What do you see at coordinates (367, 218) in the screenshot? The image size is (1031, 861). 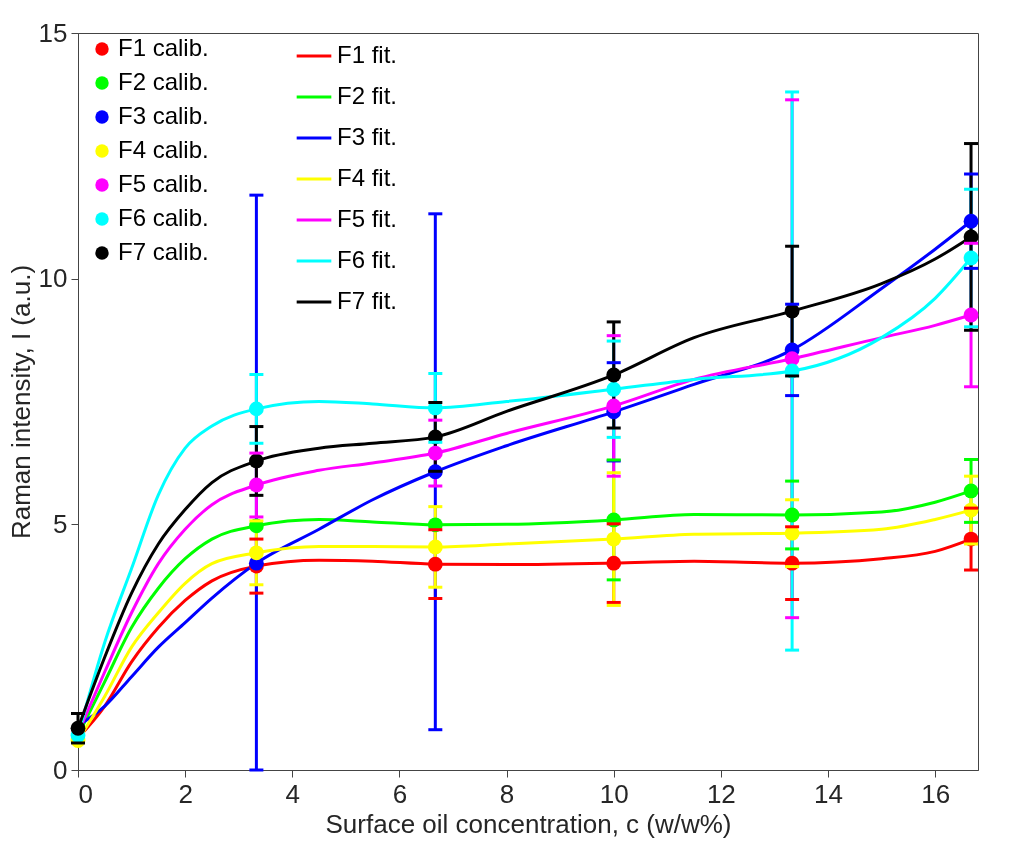 I see `legend-label: F5 fit.` at bounding box center [367, 218].